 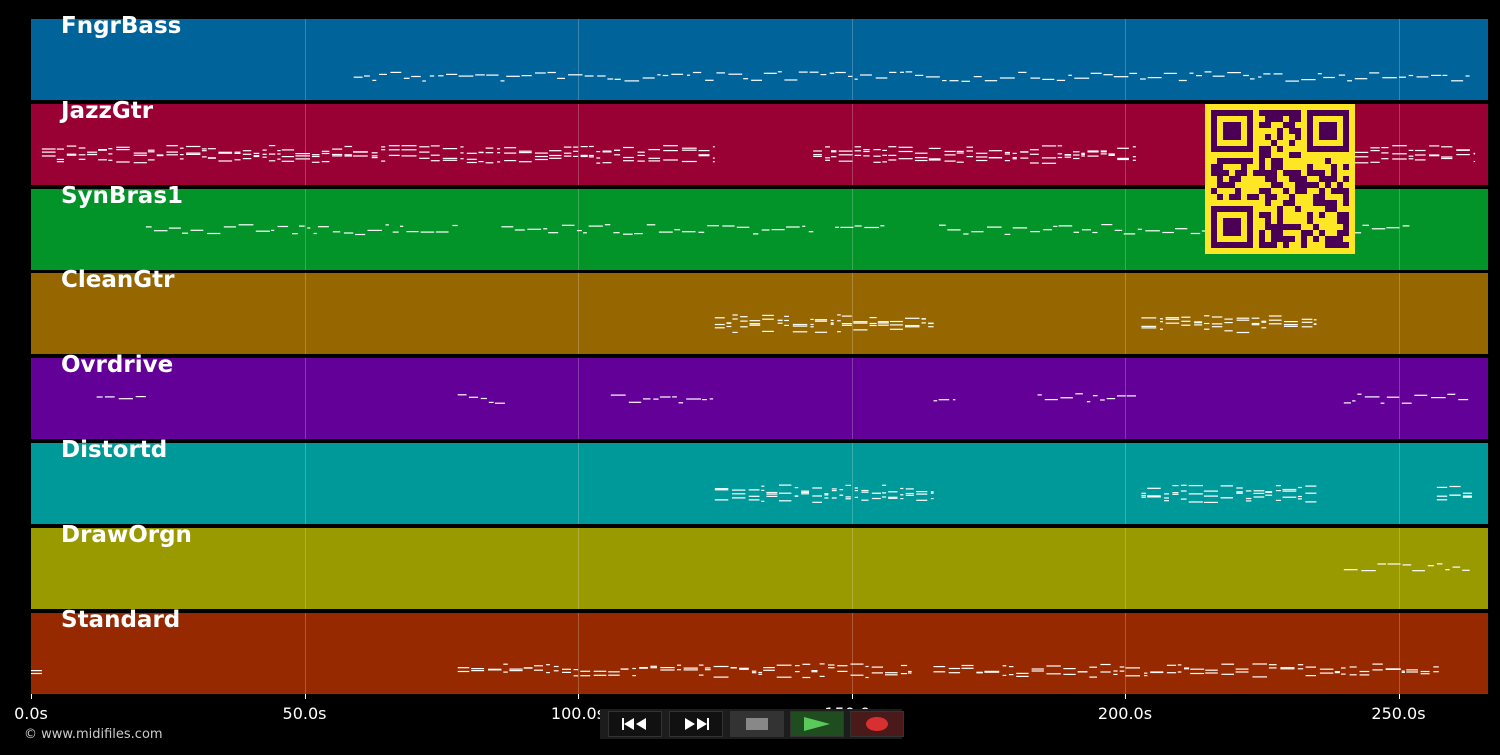 What do you see at coordinates (635, 724) in the screenshot?
I see `rewind-button` at bounding box center [635, 724].